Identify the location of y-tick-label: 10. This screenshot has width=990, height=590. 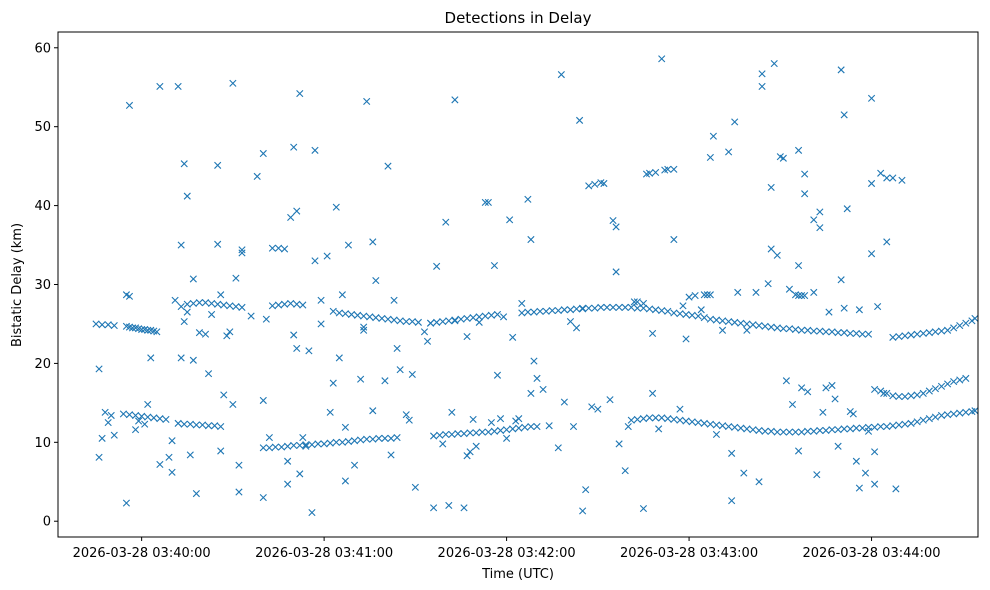
(42, 443).